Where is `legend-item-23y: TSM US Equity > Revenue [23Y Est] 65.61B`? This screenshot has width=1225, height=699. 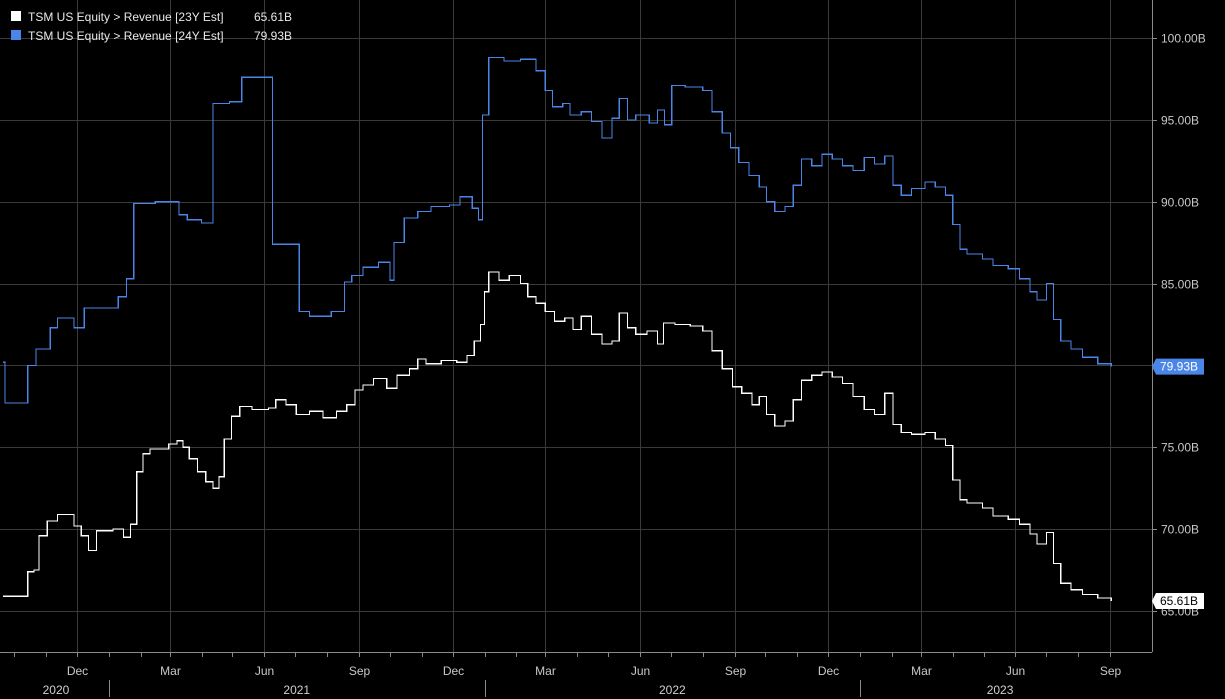
legend-item-23y: TSM US Equity > Revenue [23Y Est] 65.61B is located at coordinates (151, 17).